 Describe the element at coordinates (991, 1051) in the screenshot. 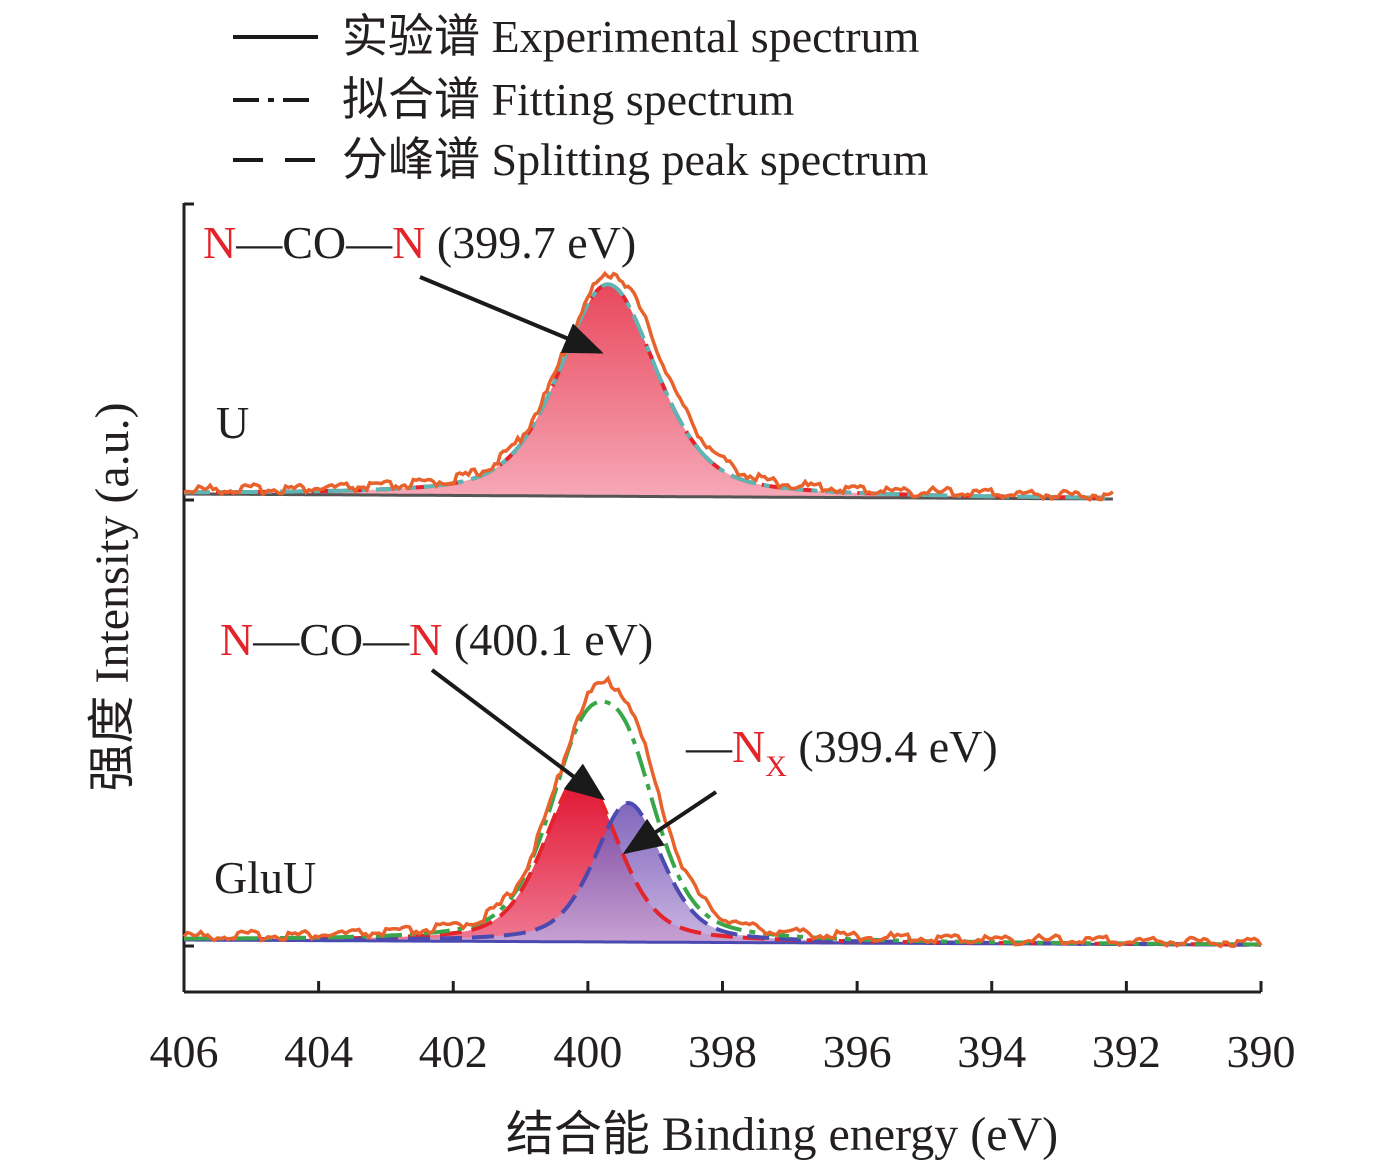

I see `x-tick-label: 394` at that location.